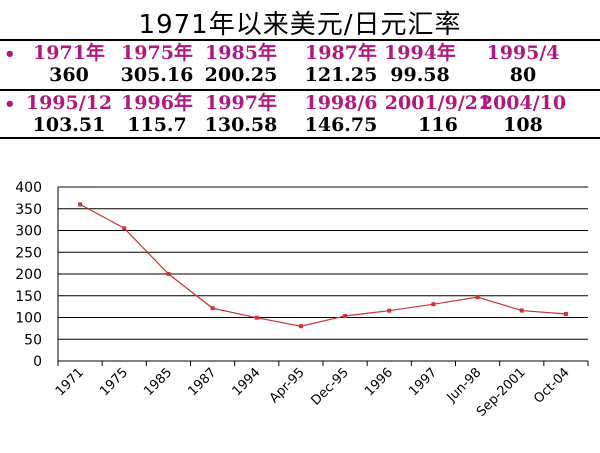 This screenshot has width=600, height=453. What do you see at coordinates (69, 103) in the screenshot?
I see `cell-label: 1995/12` at bounding box center [69, 103].